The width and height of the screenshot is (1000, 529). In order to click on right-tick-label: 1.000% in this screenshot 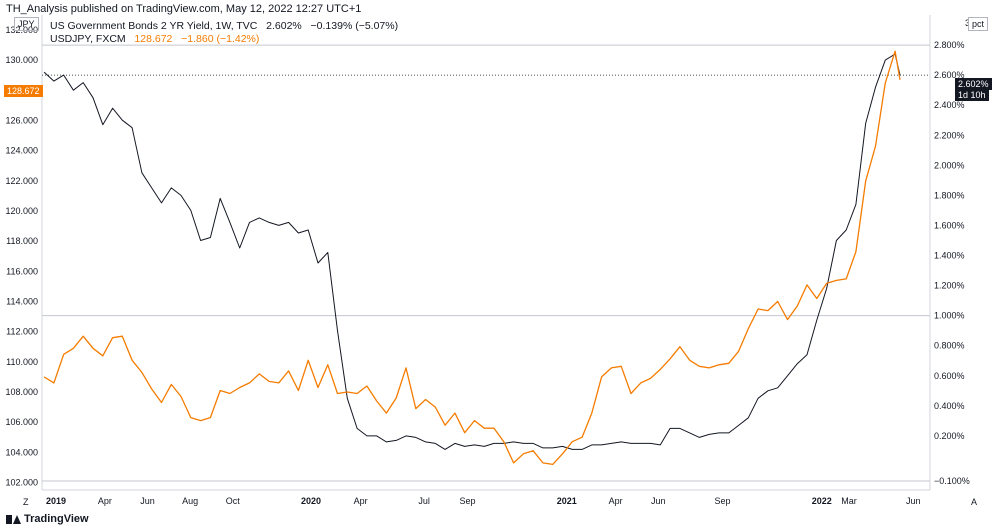, I will do `click(949, 316)`.